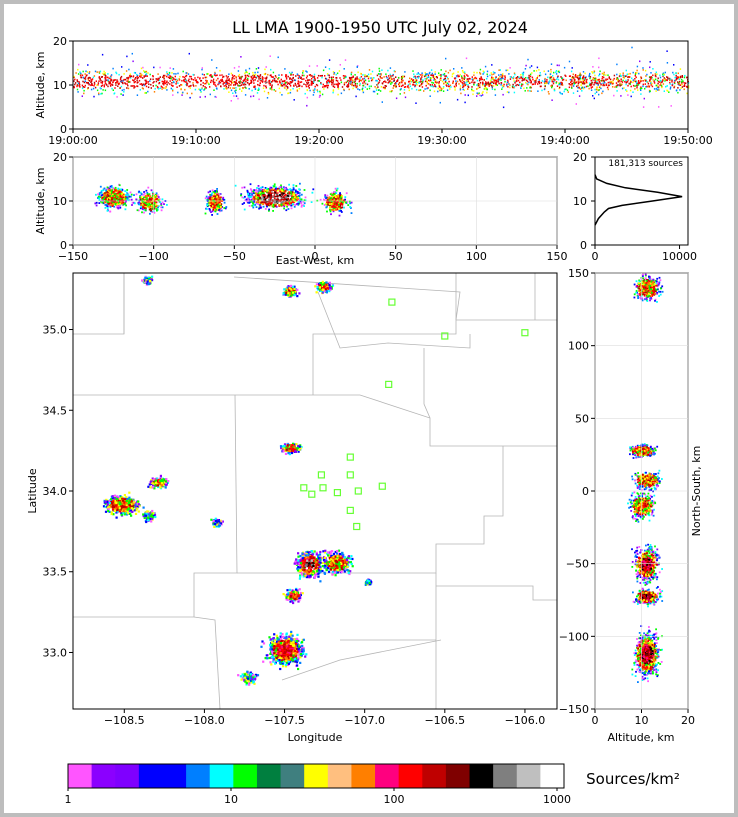 This screenshot has height=817, width=738. What do you see at coordinates (396, 256) in the screenshot?
I see `x-tick-label: 50` at bounding box center [396, 256].